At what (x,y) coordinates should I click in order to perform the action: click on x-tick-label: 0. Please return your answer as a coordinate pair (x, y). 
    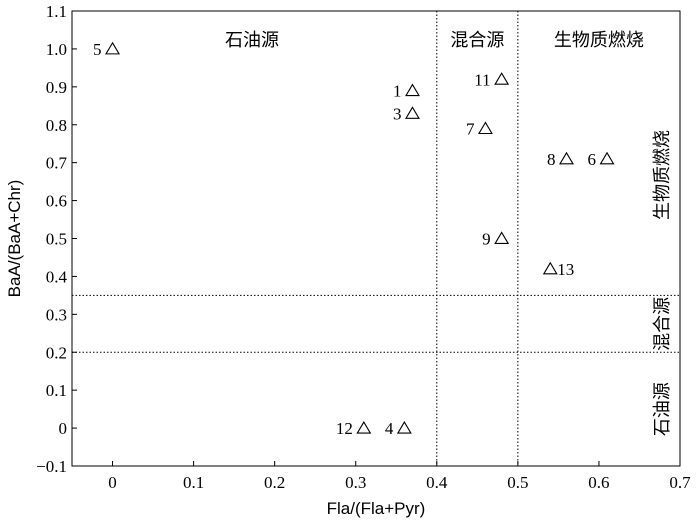
    Looking at the image, I should click on (112, 482).